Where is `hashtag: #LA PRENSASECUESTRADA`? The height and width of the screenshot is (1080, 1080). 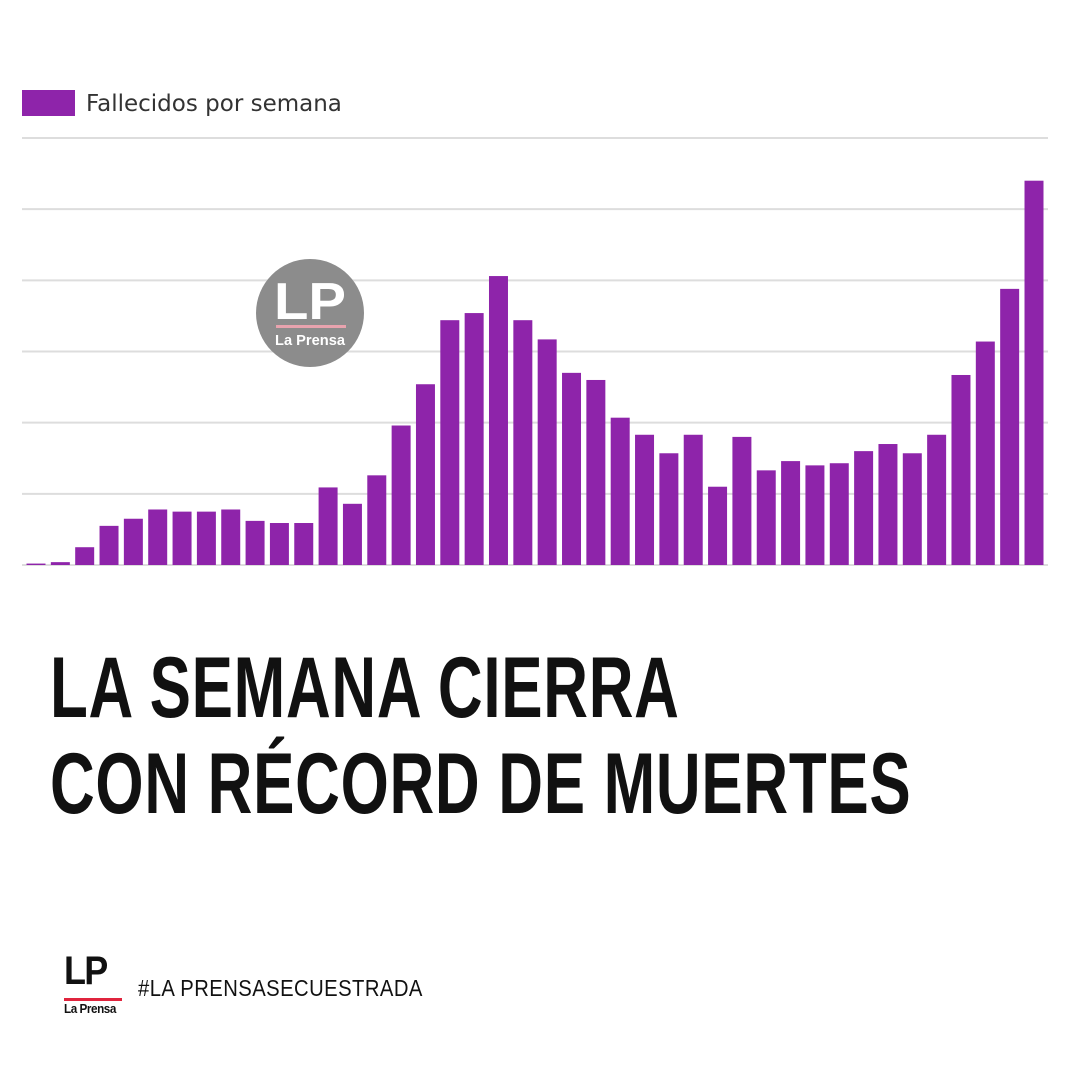
hashtag: #LA PRENSASECUESTRADA is located at coordinates (280, 988).